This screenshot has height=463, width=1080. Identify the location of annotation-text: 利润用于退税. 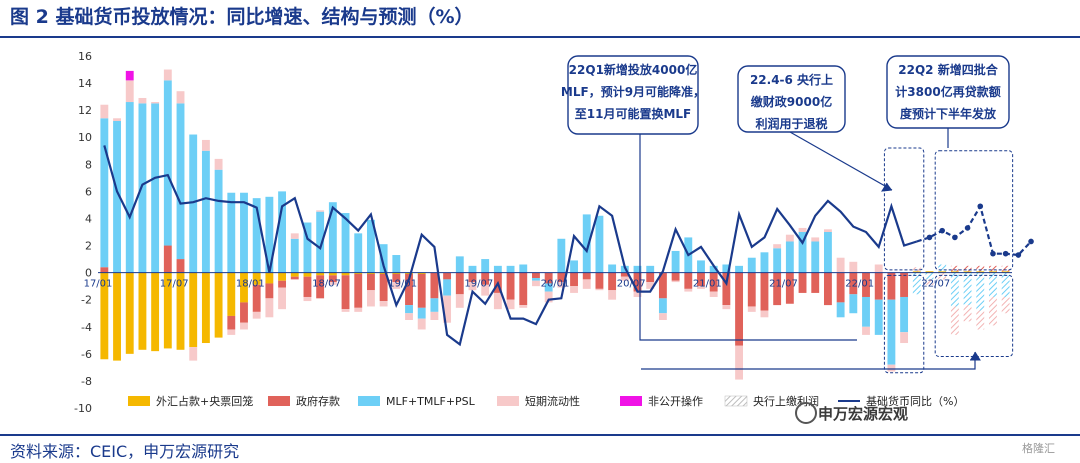
(791, 123).